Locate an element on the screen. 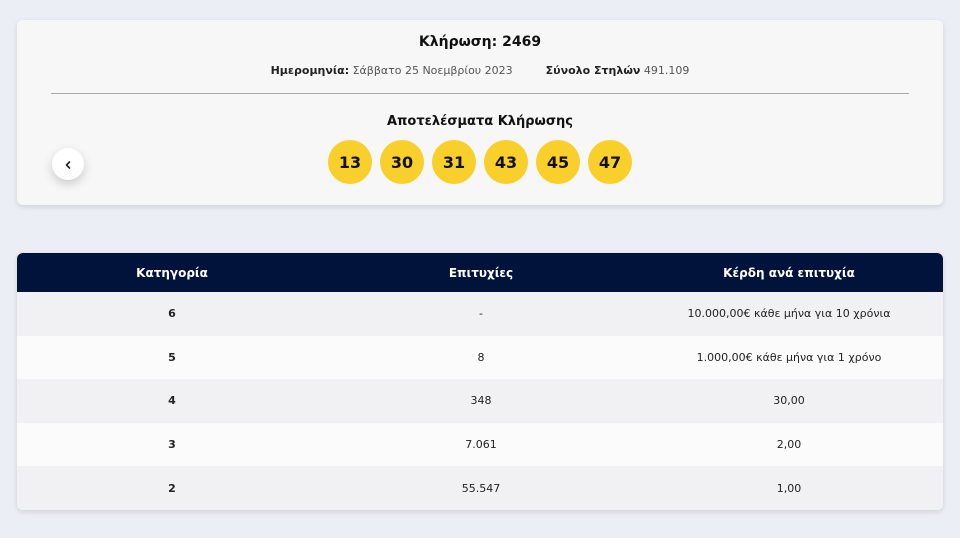  winners-cell: 348 is located at coordinates (481, 401).